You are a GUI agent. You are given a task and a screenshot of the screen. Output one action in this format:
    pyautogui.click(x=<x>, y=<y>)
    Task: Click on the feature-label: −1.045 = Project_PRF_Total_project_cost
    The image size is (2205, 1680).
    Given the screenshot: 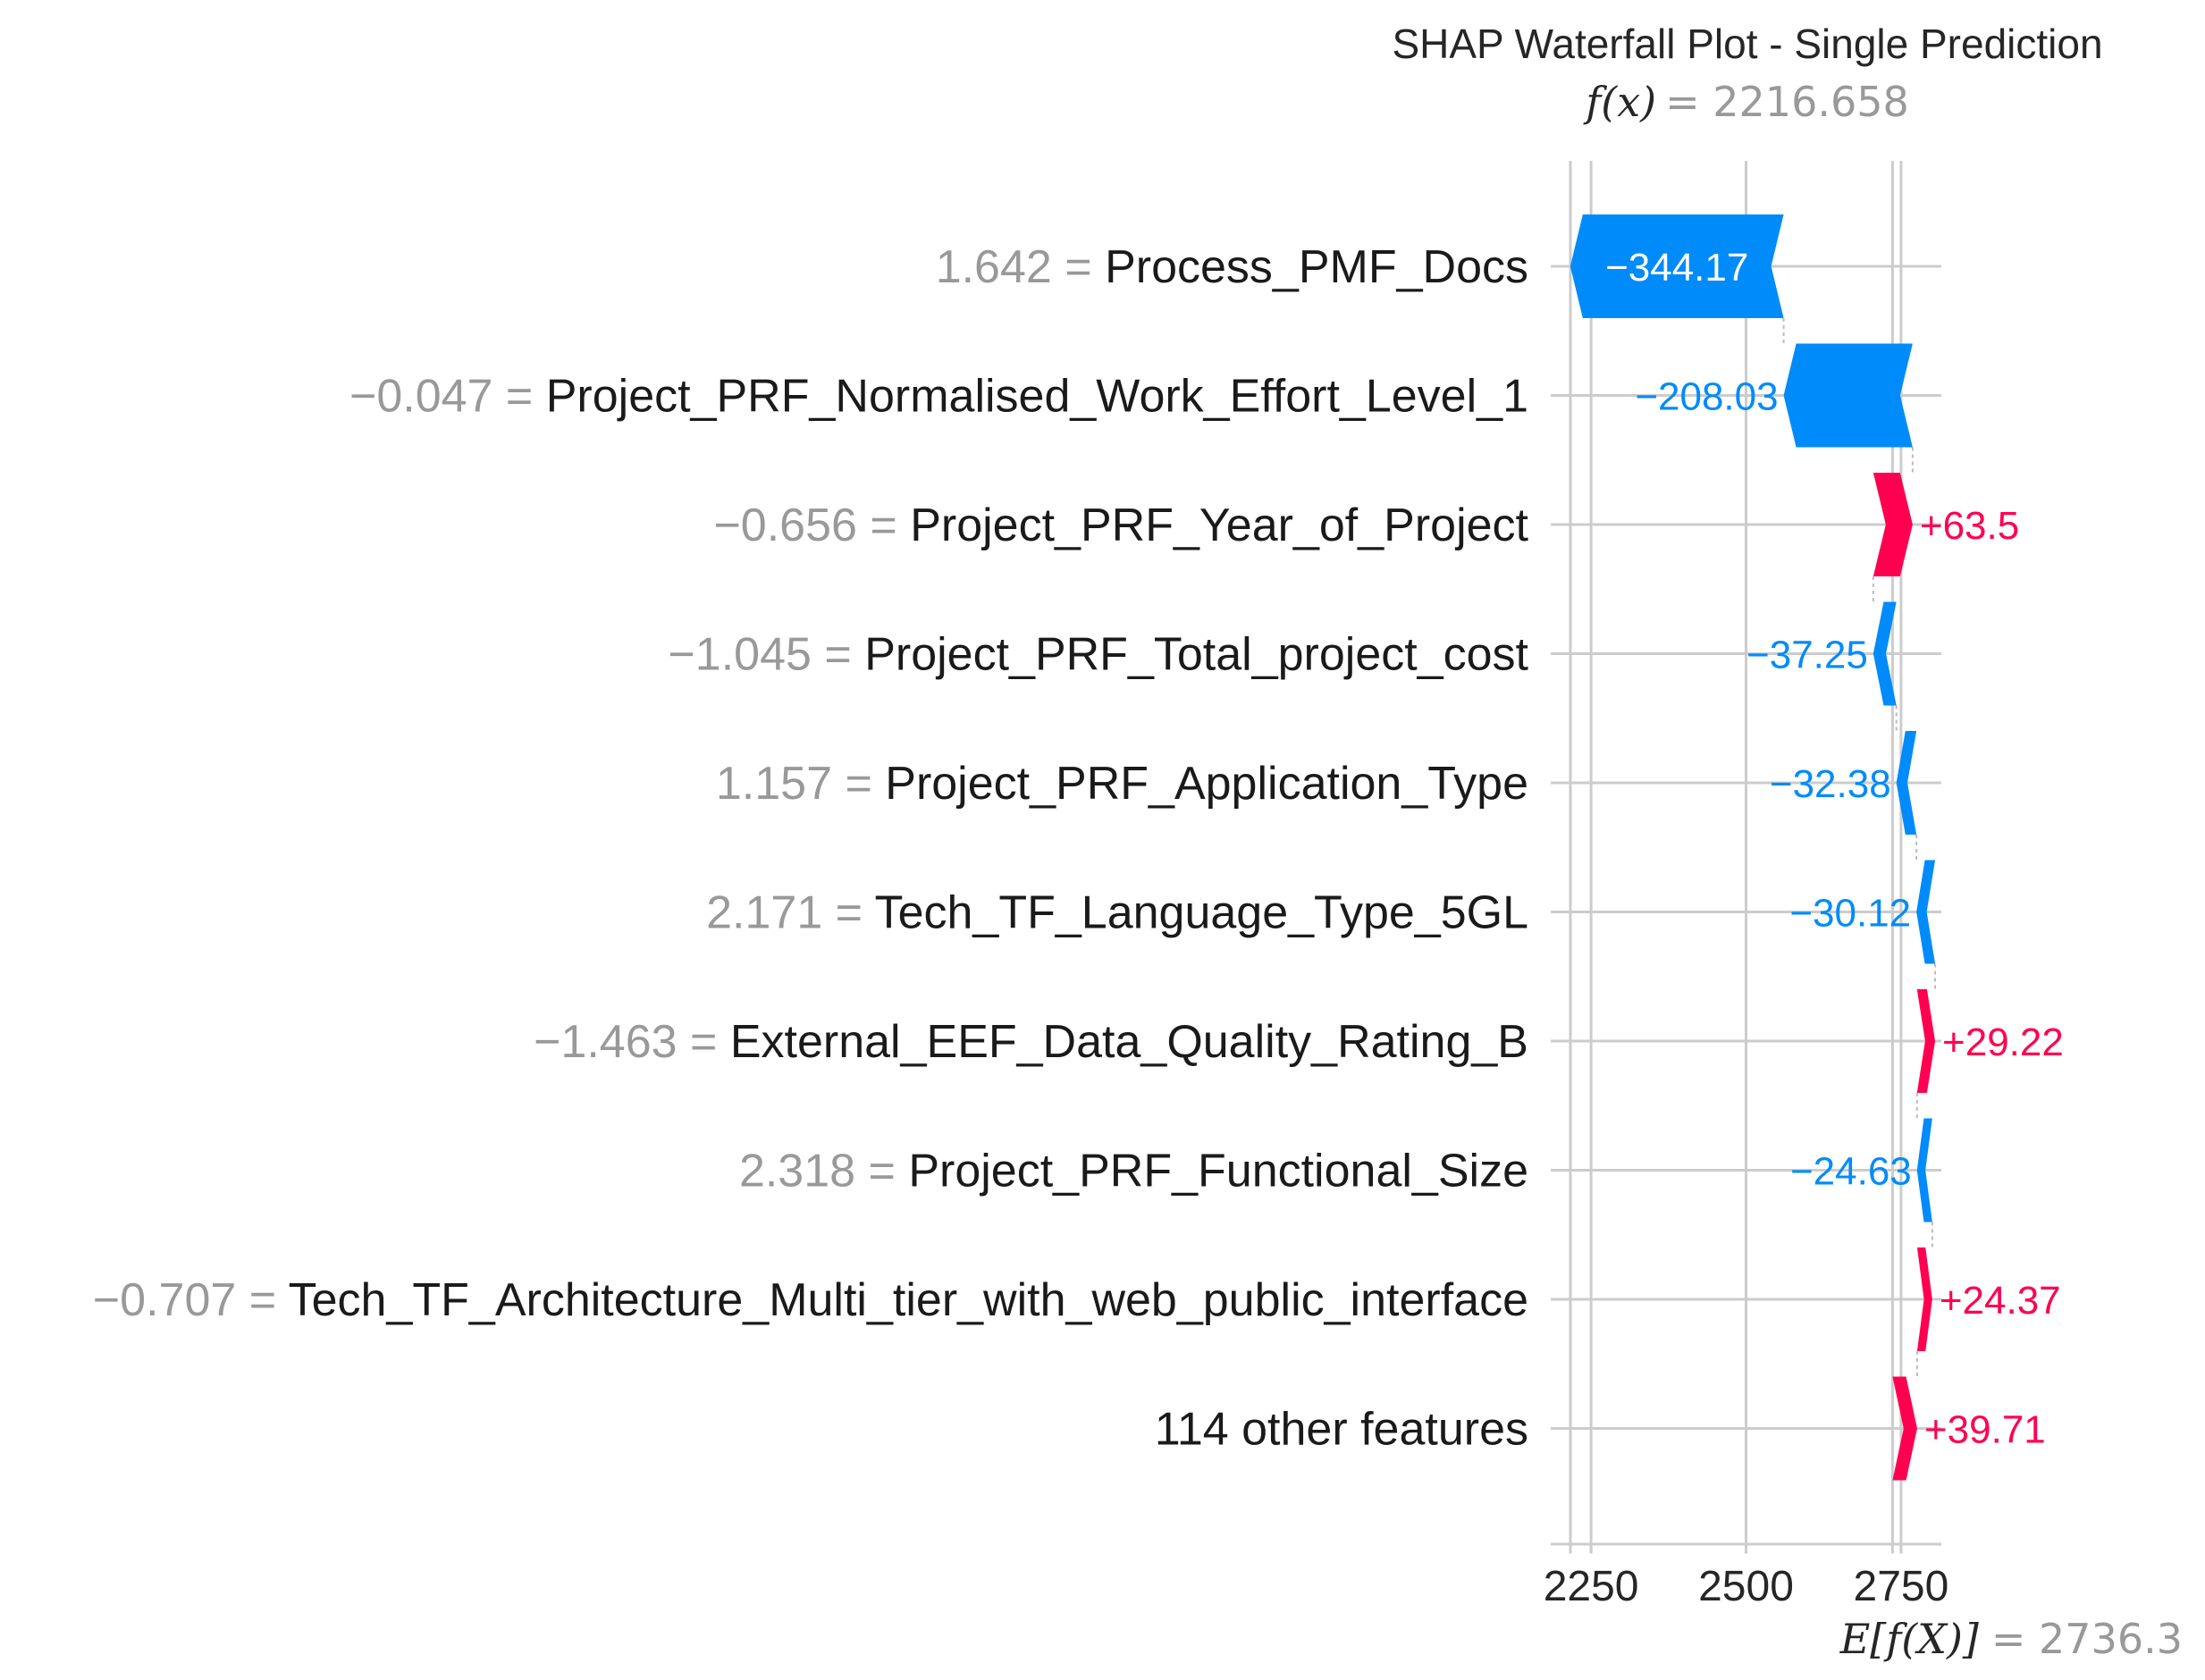 What is the action you would take?
    pyautogui.click(x=1098, y=655)
    